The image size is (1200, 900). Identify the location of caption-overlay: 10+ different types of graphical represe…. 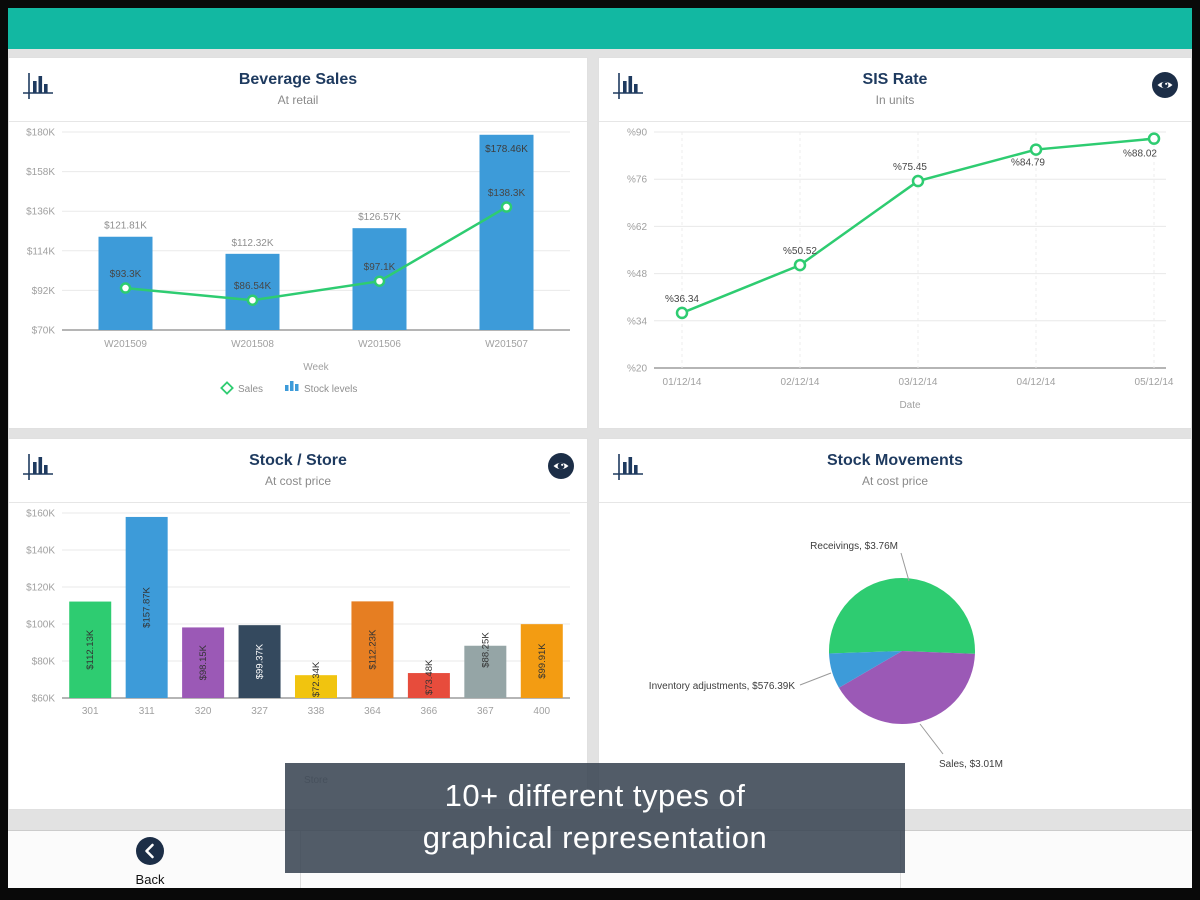
(595, 818).